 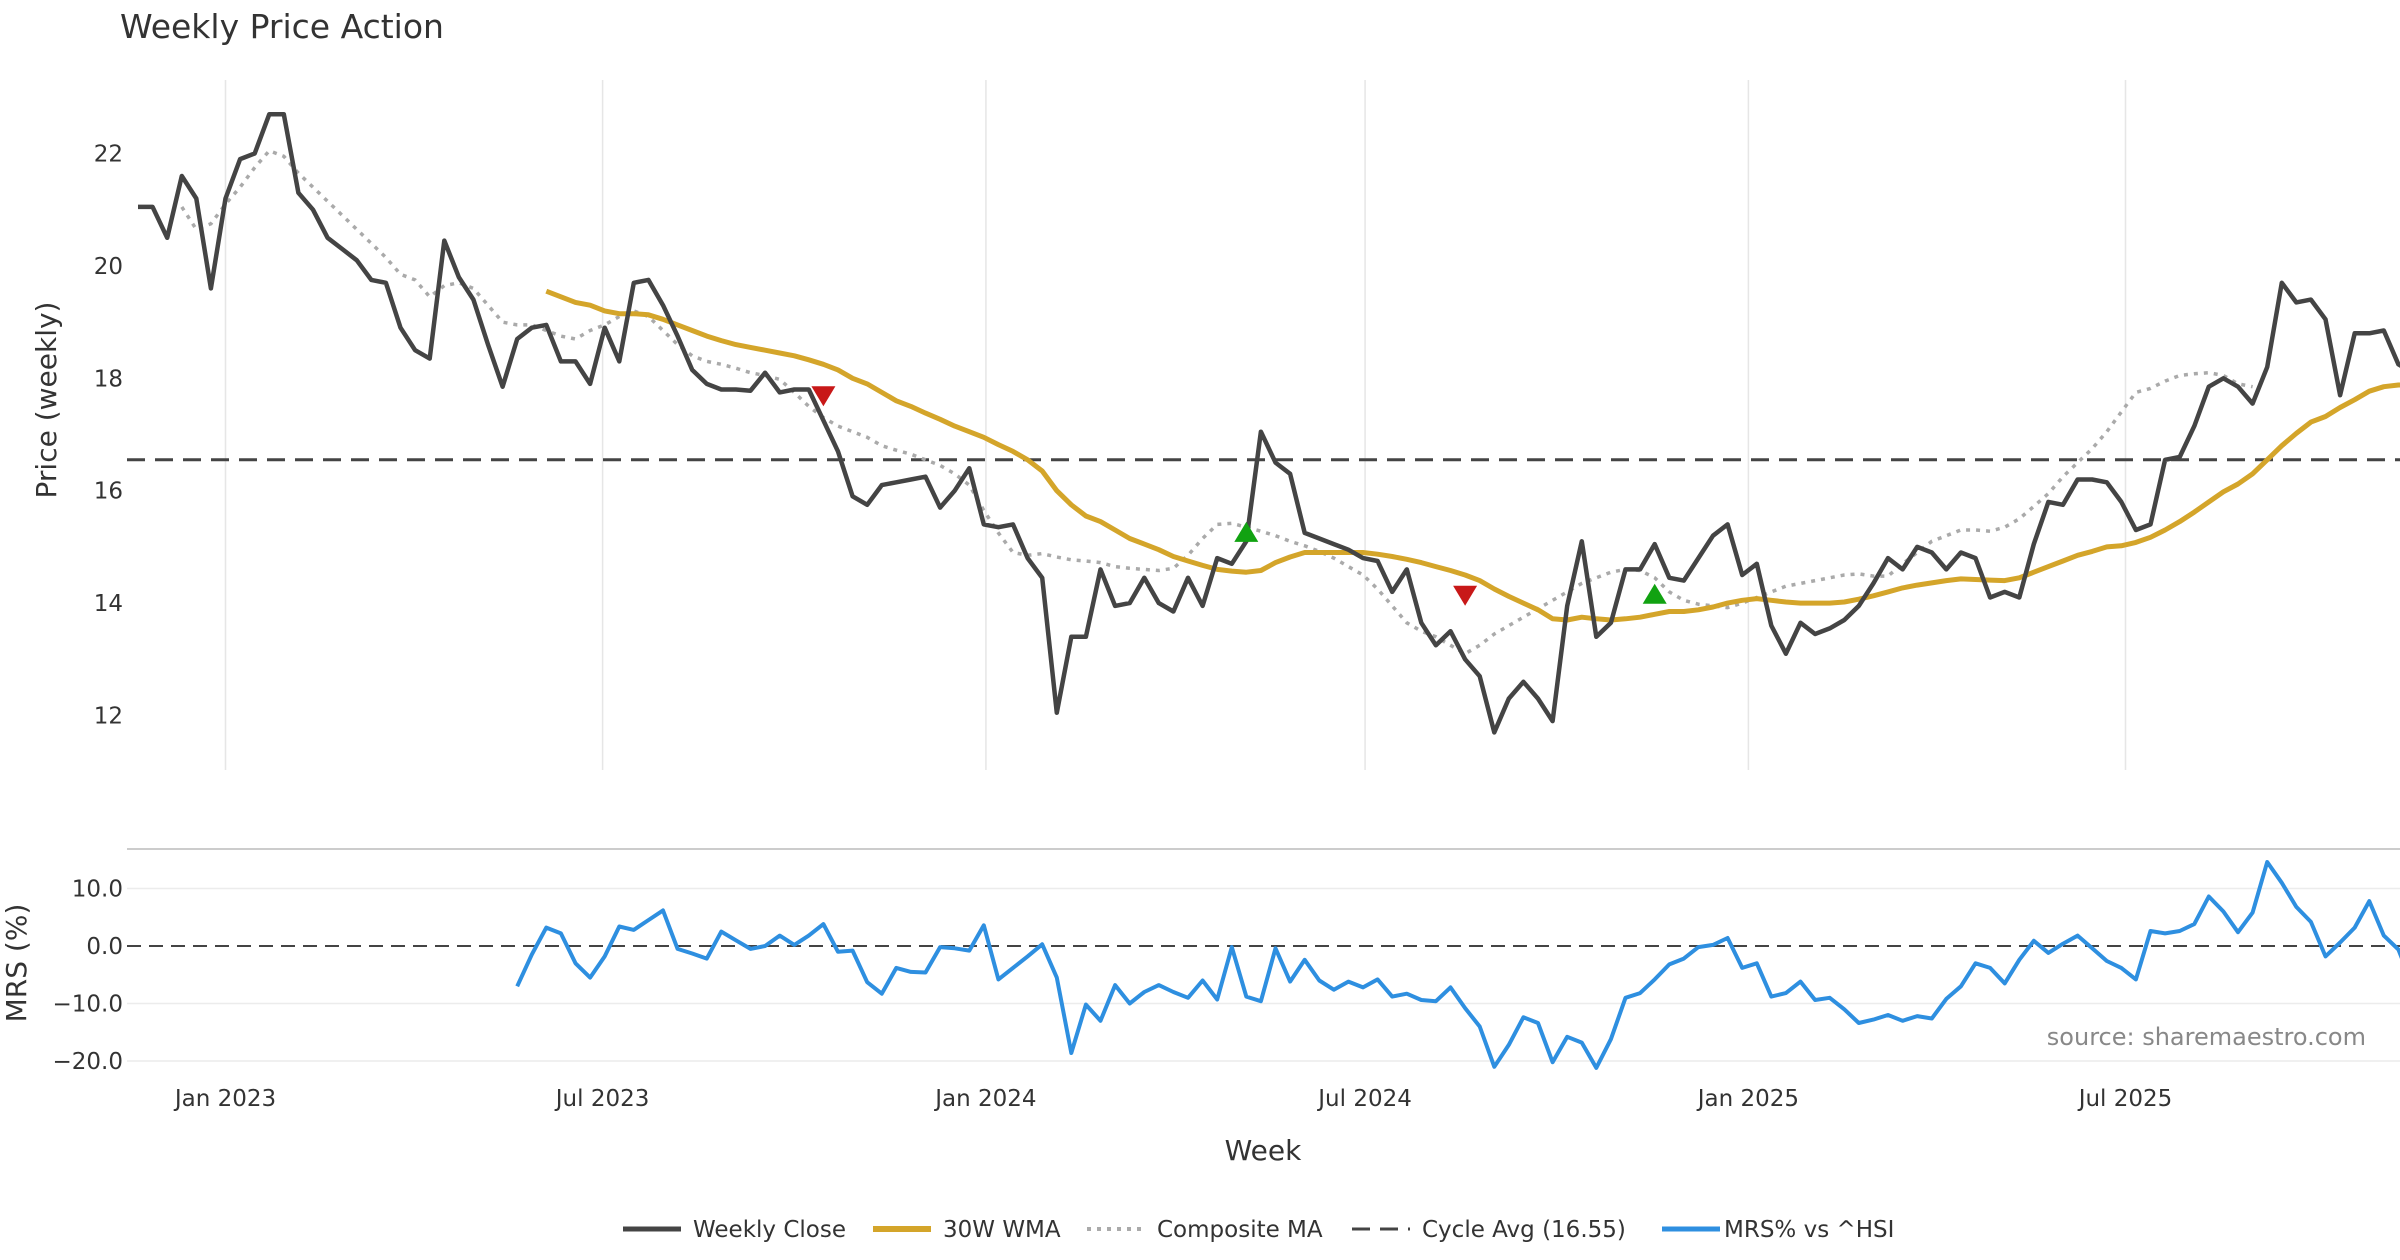 I want to click on mrs-gridlines, so click(x=1263, y=974).